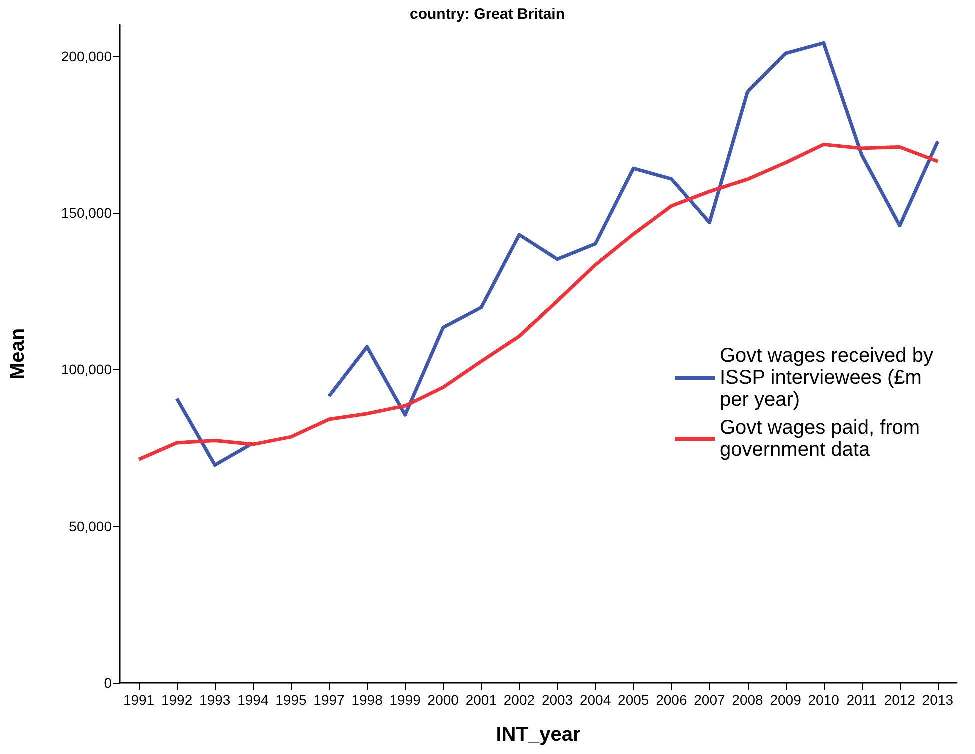  Describe the element at coordinates (596, 700) in the screenshot. I see `x-tick-label: 2004` at that location.